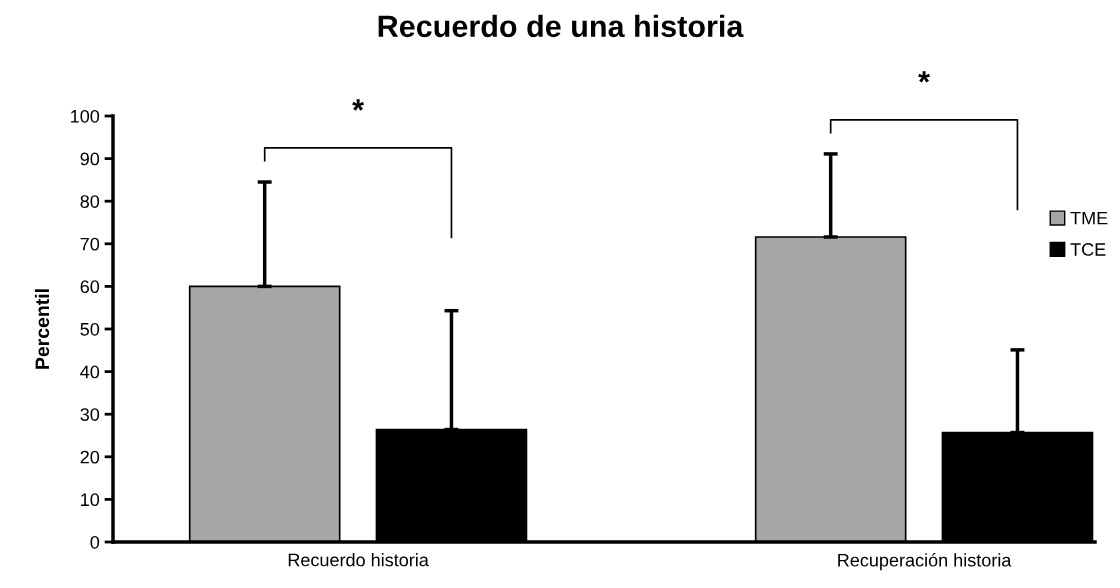 This screenshot has width=1120, height=588. Describe the element at coordinates (90, 372) in the screenshot. I see `y-tick-label: 40` at that location.